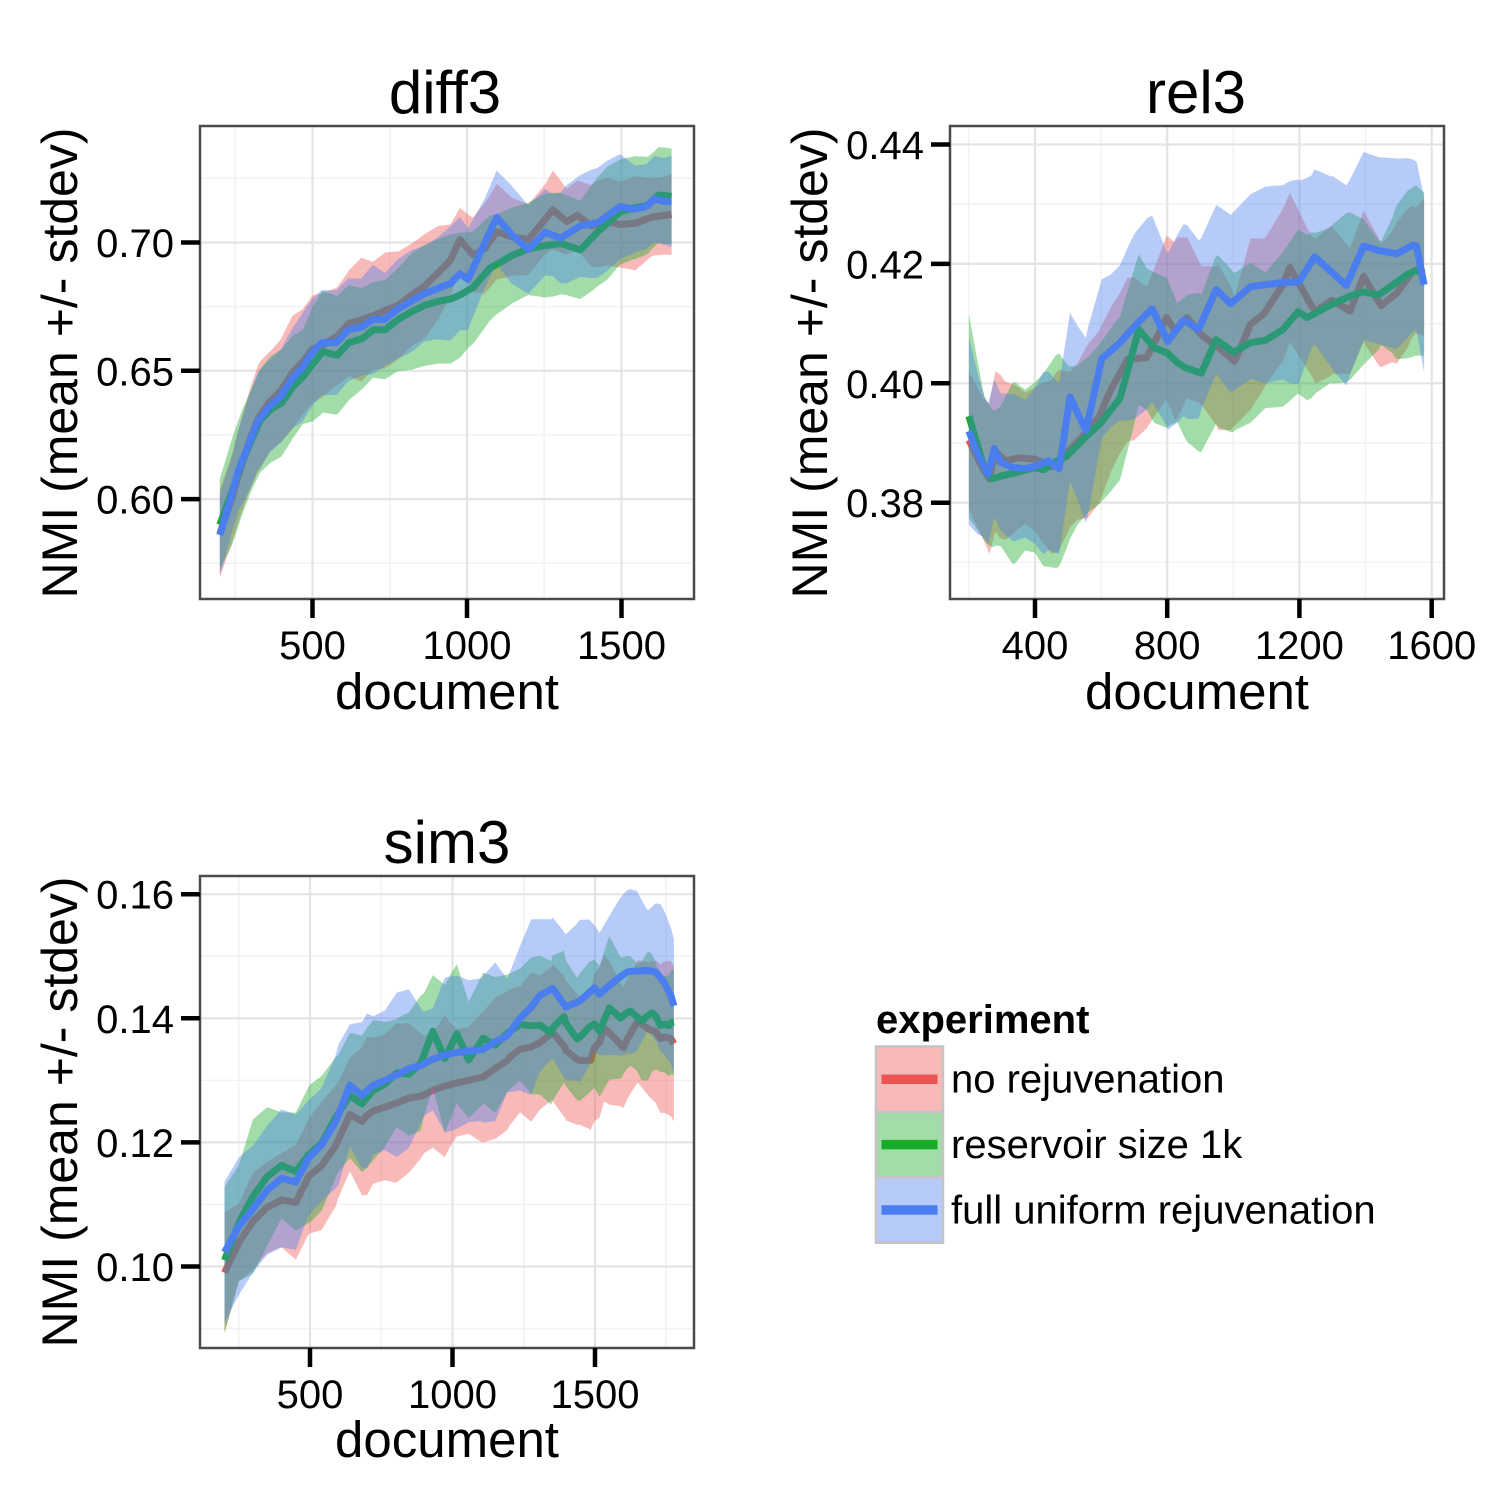 This screenshot has width=1500, height=1500. Describe the element at coordinates (1088, 1080) in the screenshot. I see `svg-text: no rejuvenation` at that location.